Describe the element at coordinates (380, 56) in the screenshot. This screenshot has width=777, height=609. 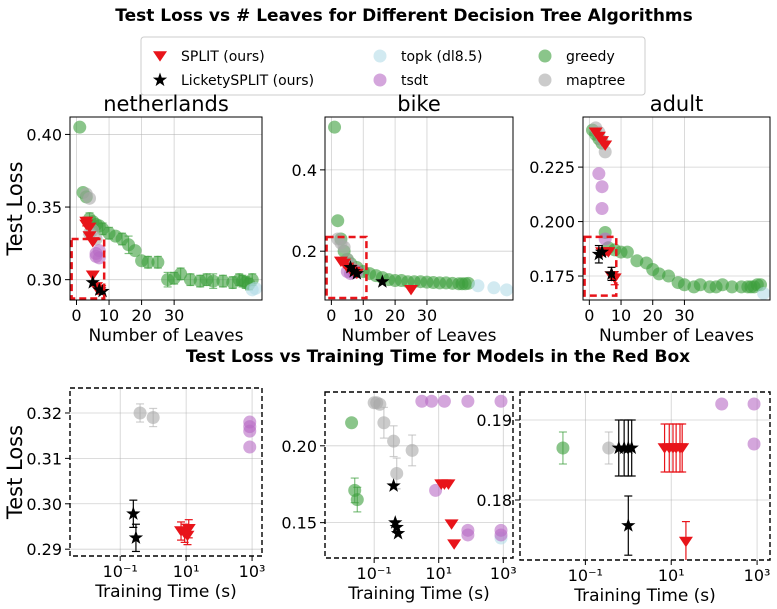
I see `legend-marker-topk` at that location.